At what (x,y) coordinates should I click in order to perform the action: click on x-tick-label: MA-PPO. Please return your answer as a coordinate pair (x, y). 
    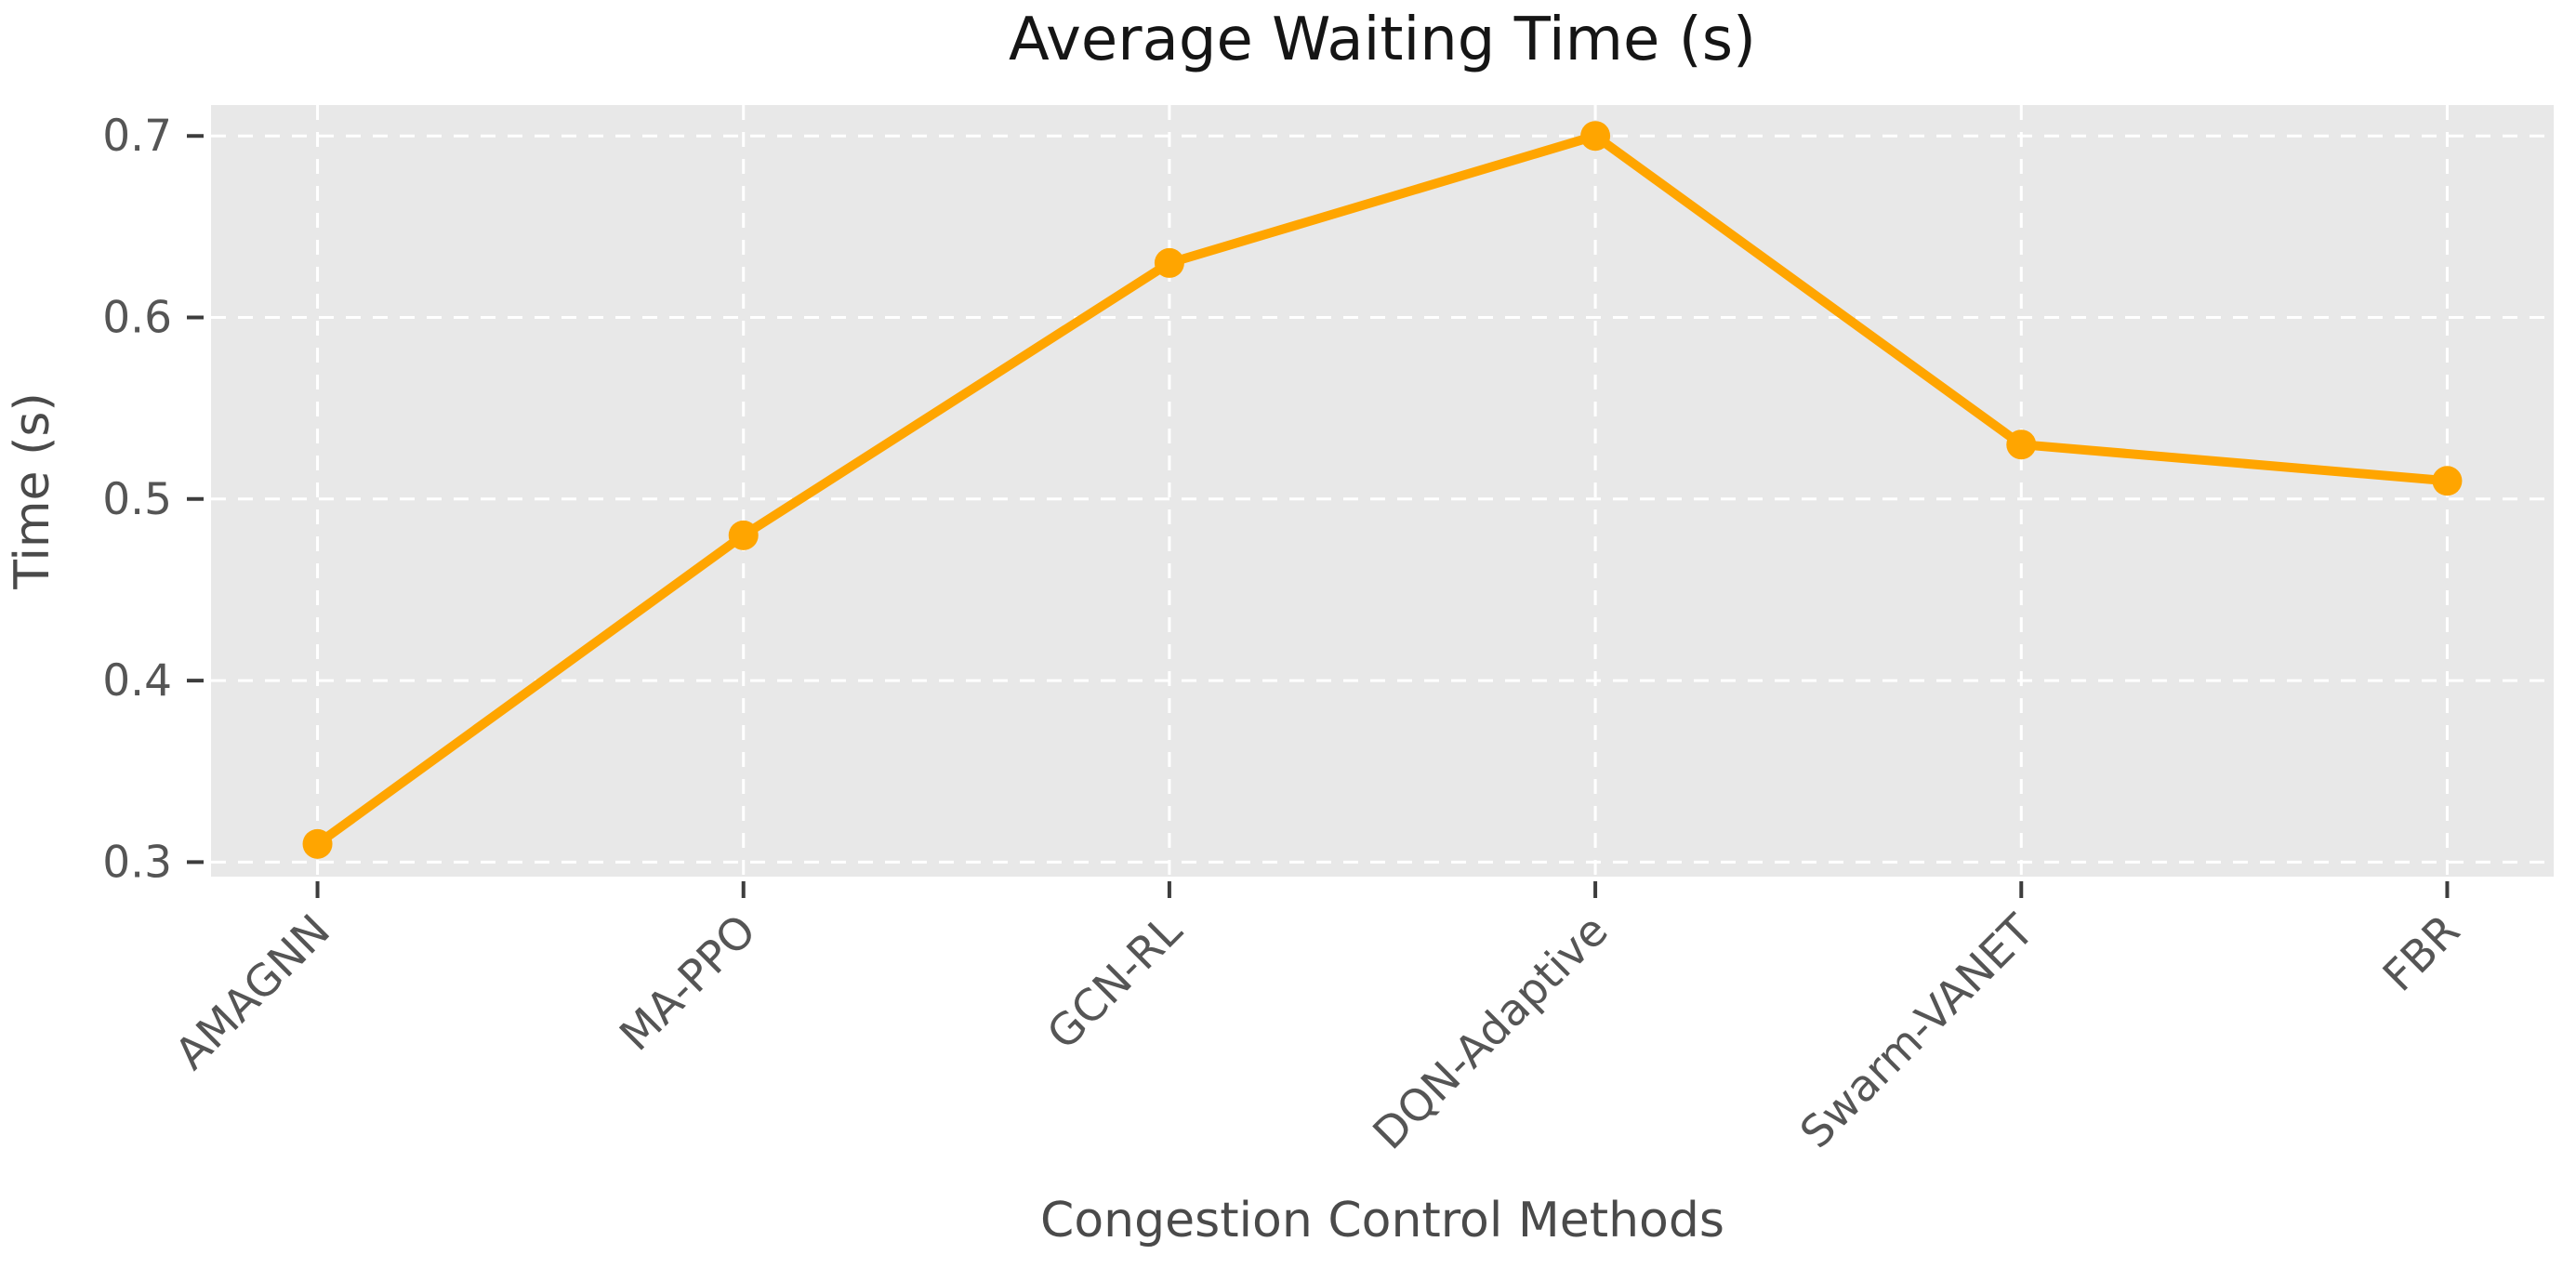
    Looking at the image, I should click on (688, 983).